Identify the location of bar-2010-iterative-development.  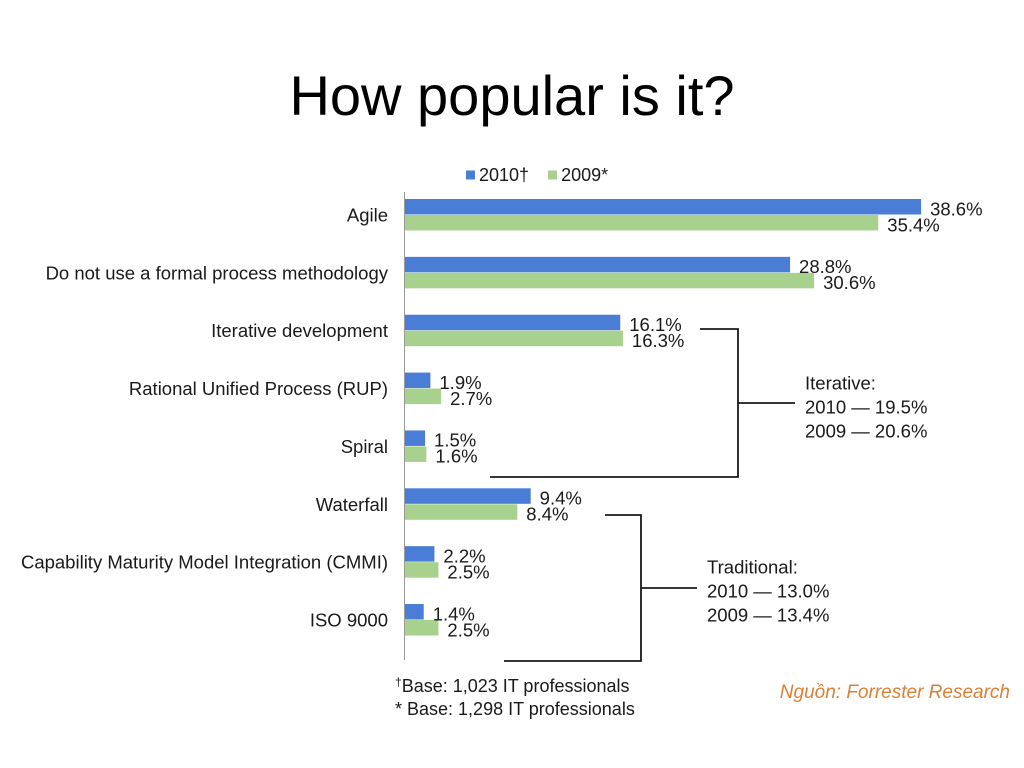
(513, 322).